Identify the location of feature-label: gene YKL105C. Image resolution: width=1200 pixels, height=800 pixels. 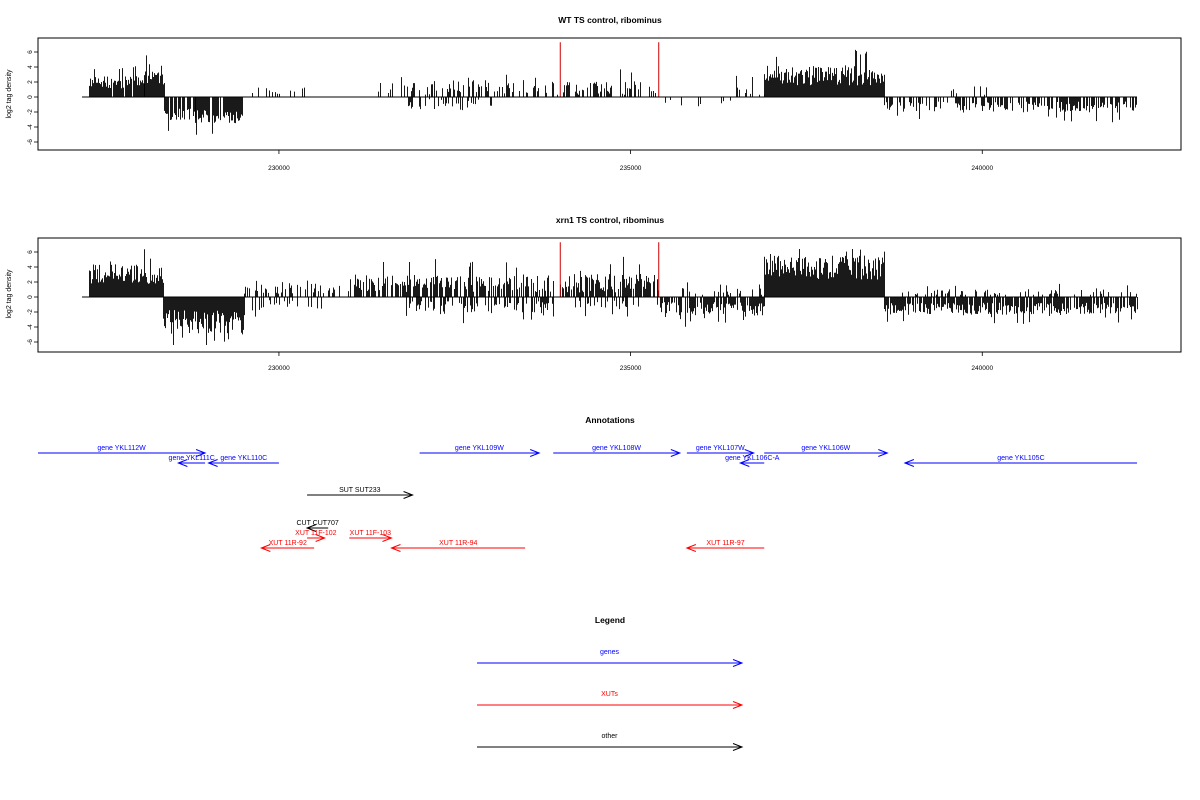
(1020, 458).